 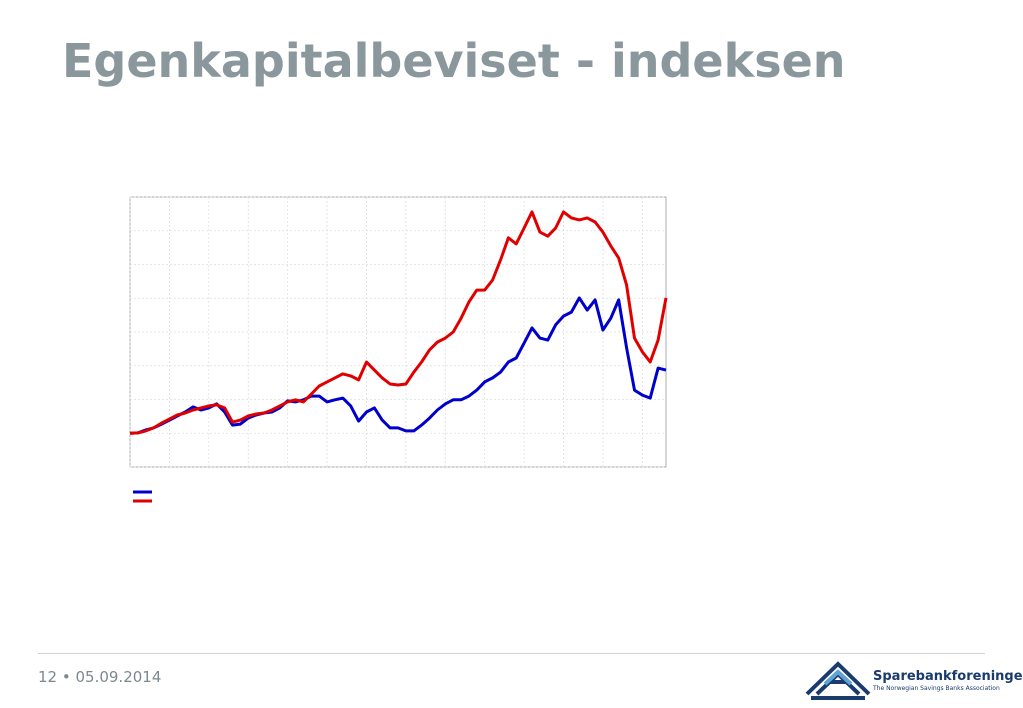 What do you see at coordinates (118, 677) in the screenshot?
I see `date: 05.09.2014` at bounding box center [118, 677].